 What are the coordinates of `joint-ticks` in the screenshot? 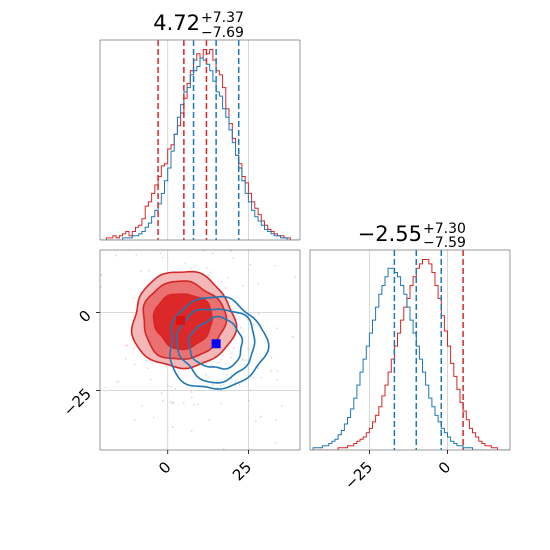 It's located at (172, 383).